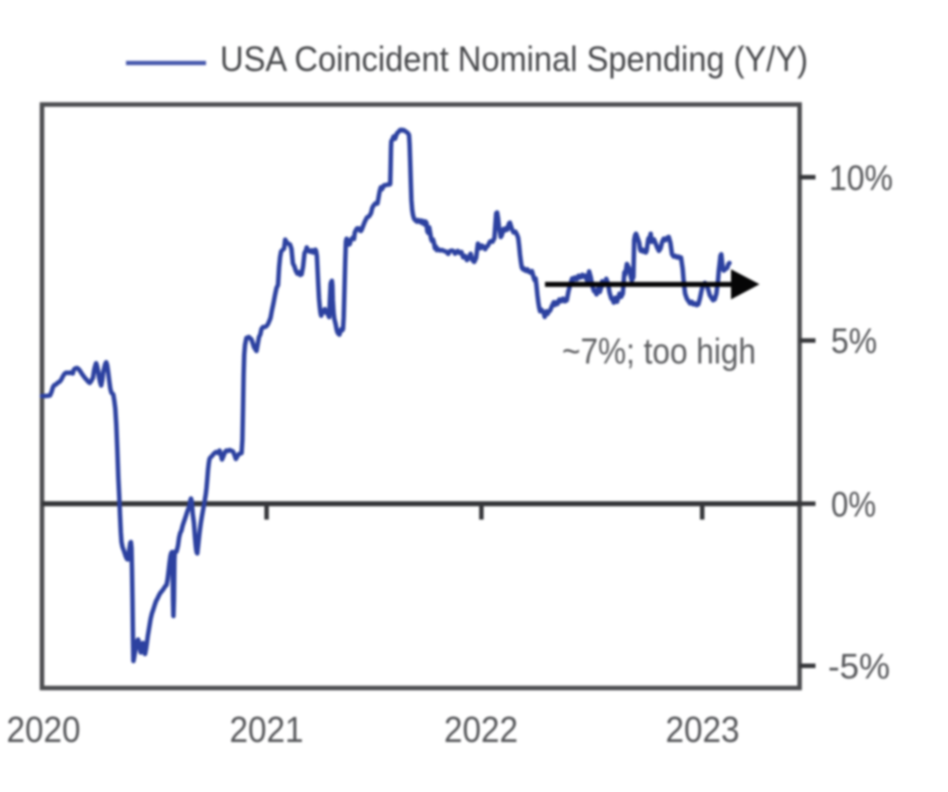  I want to click on svg-text: 2022, so click(481, 729).